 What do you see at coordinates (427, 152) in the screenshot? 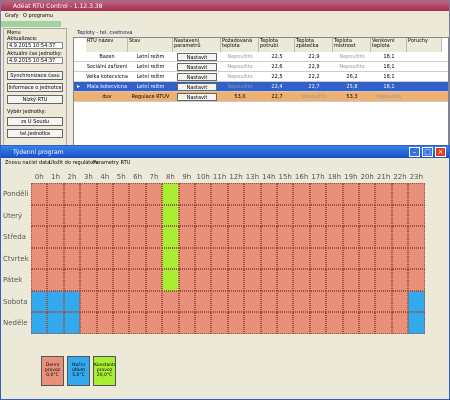
I see `window-button: □` at bounding box center [427, 152].